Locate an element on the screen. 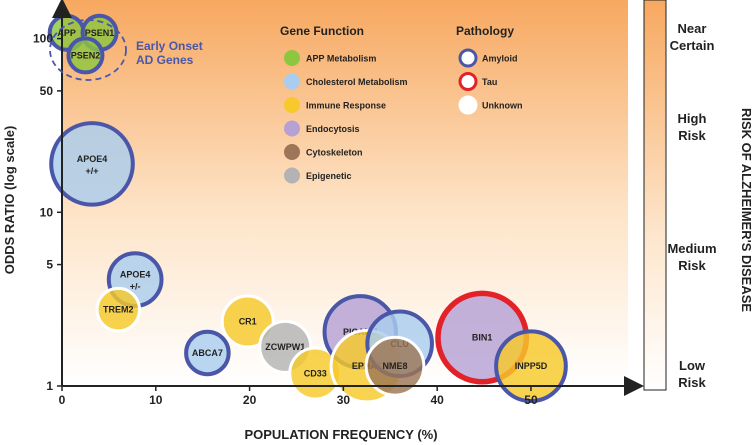  y-tick-label: 5 is located at coordinates (49, 265).